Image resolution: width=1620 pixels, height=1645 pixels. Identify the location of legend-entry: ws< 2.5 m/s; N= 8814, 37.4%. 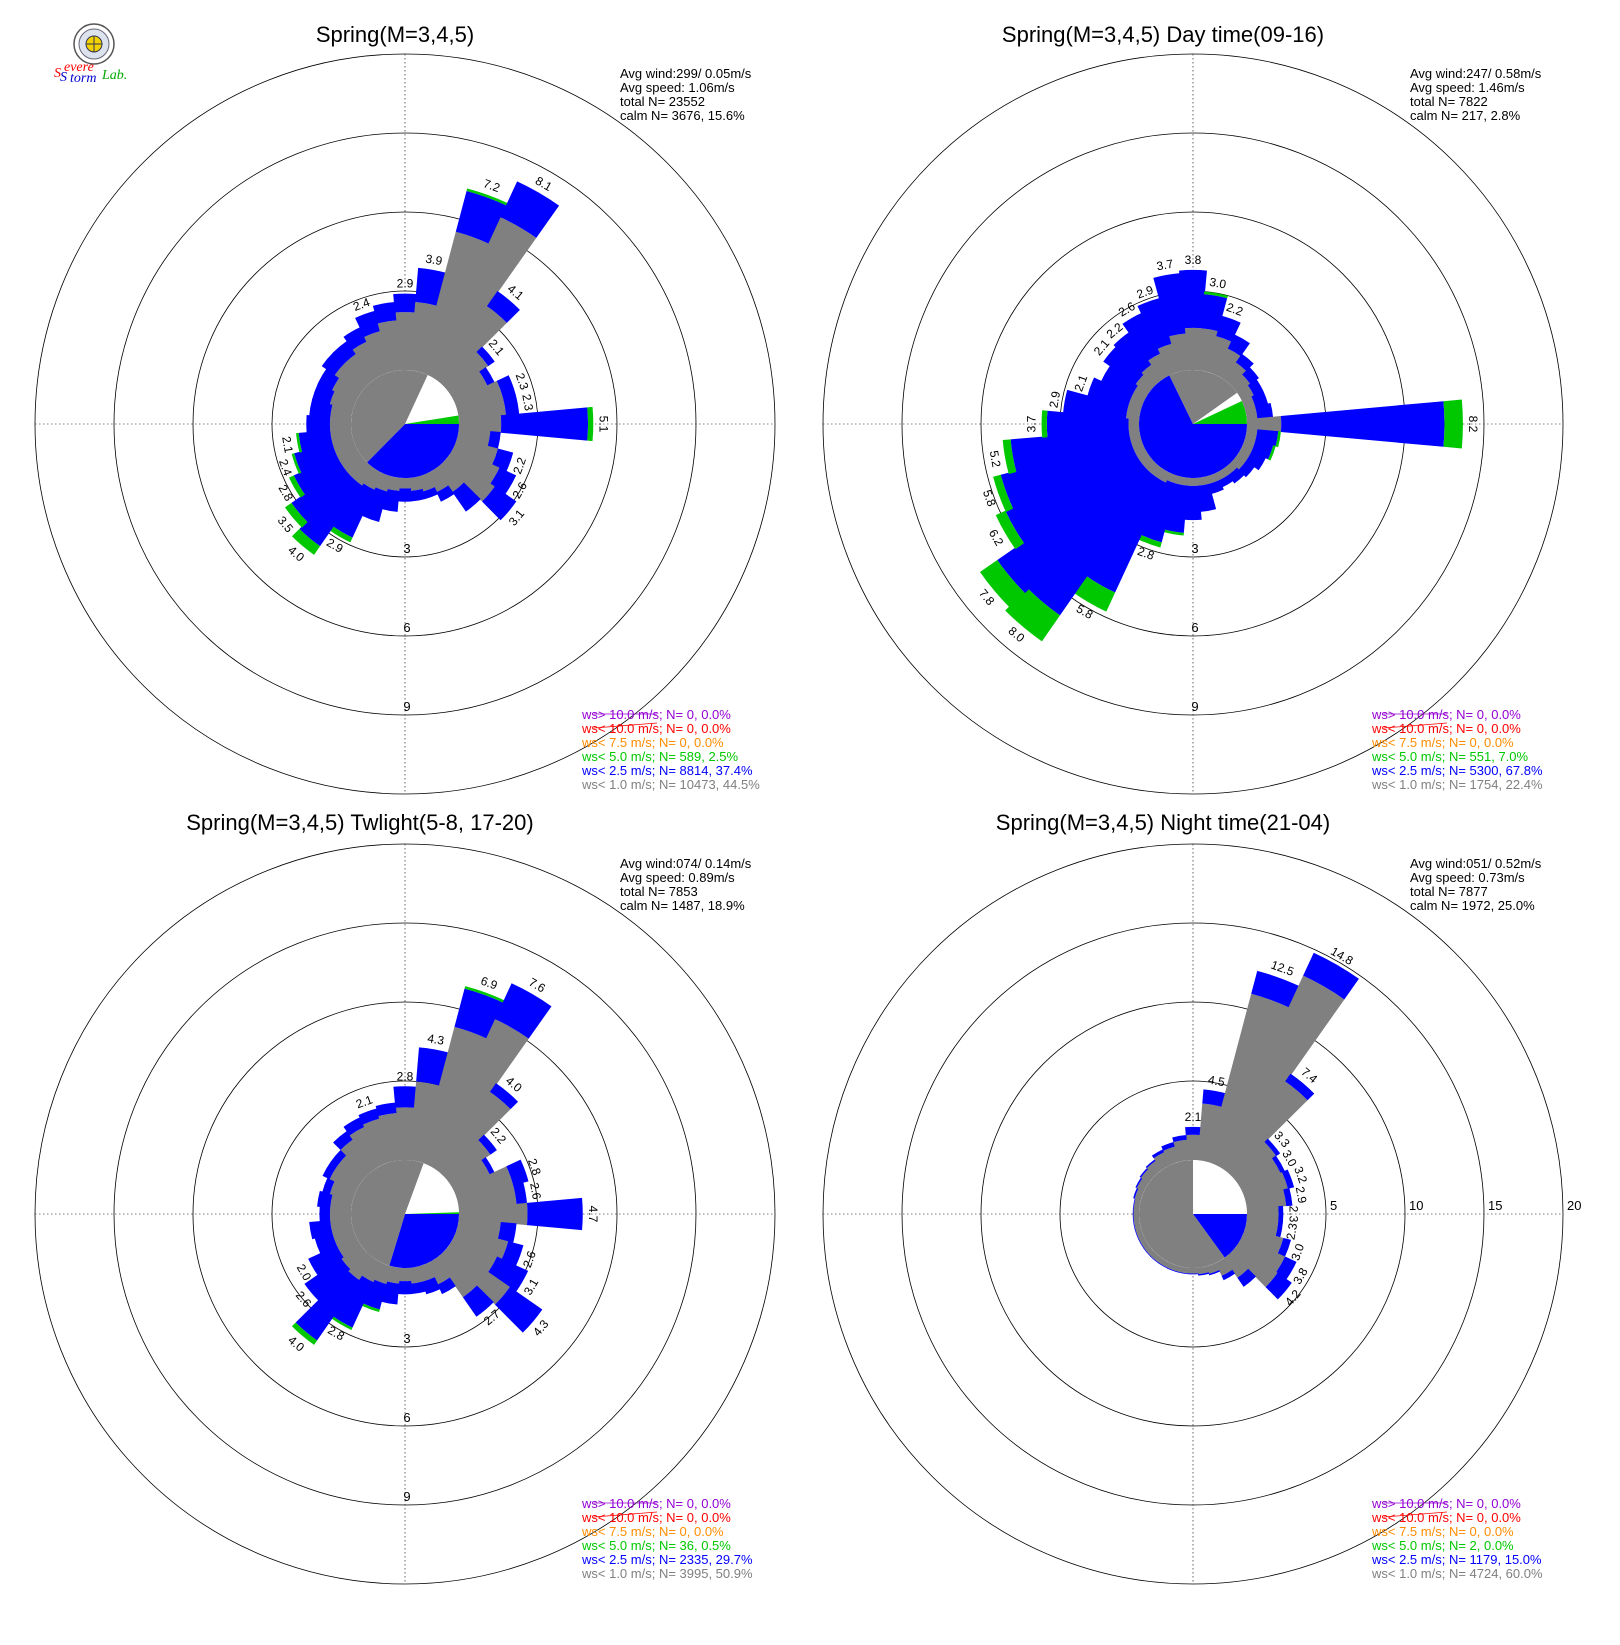
(667, 770).